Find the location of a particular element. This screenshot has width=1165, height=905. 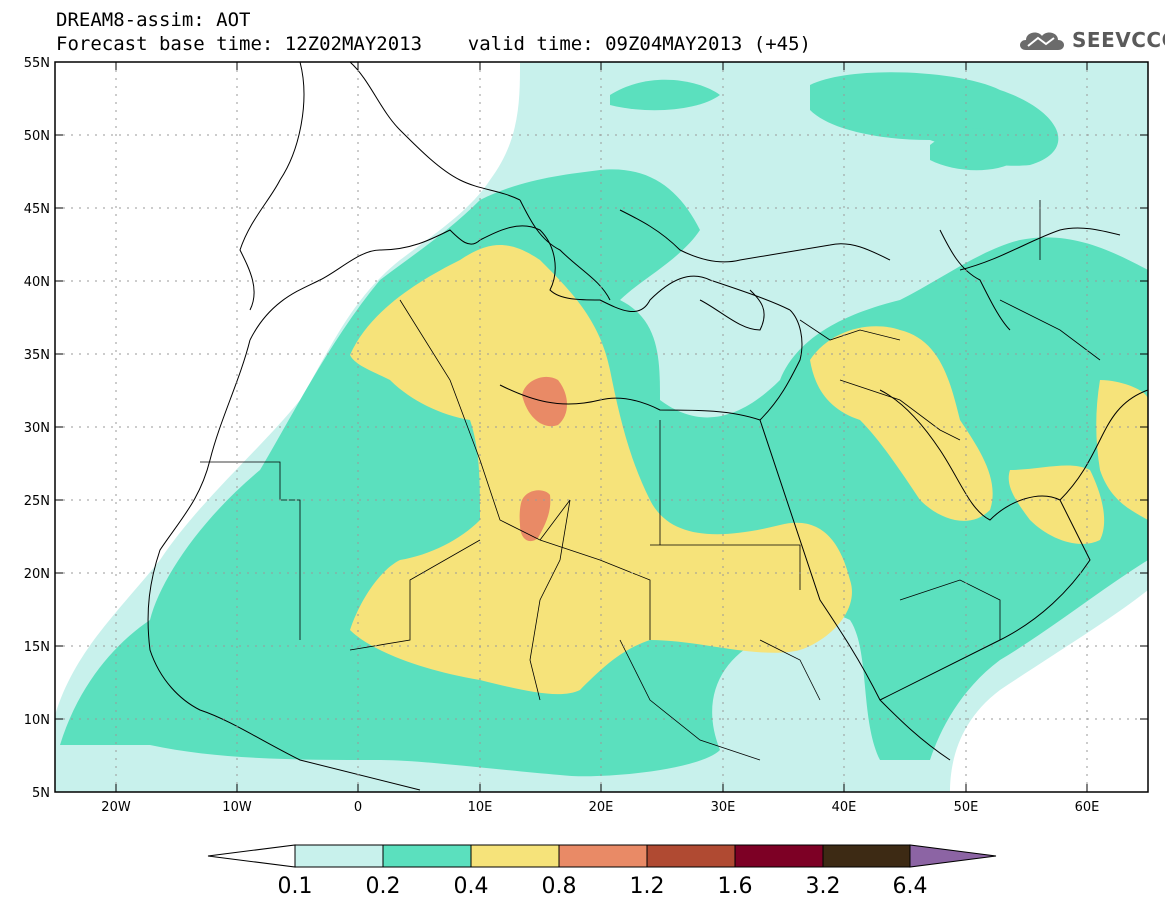

lat-label: 35N is located at coordinates (37, 355).